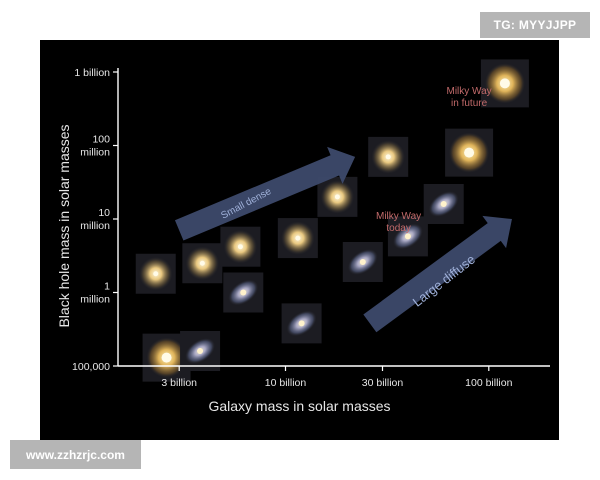 Image resolution: width=600 pixels, height=480 pixels. What do you see at coordinates (101, 140) in the screenshot?
I see `y-tick-label-line: 100` at bounding box center [101, 140].